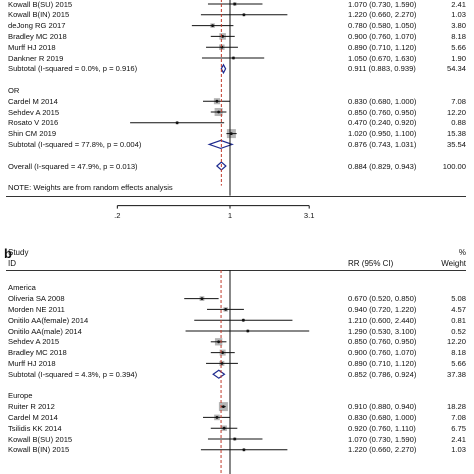 The width and height of the screenshot is (474, 474). What do you see at coordinates (223, 69) in the screenshot?
I see `subtotal-diamond` at bounding box center [223, 69].